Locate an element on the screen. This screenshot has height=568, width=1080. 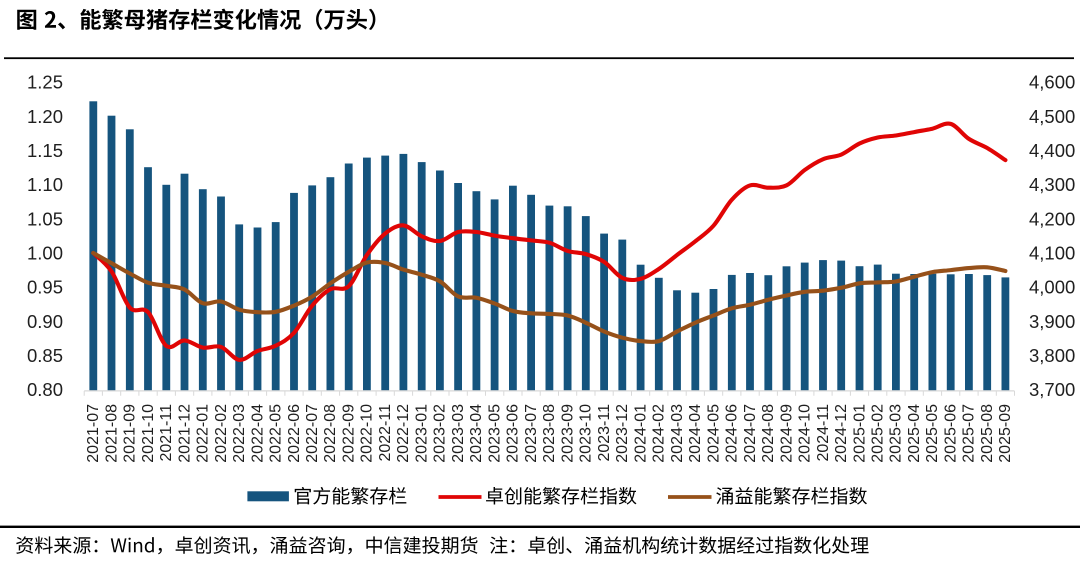
svg-text: 0.85 is located at coordinates (45, 355).